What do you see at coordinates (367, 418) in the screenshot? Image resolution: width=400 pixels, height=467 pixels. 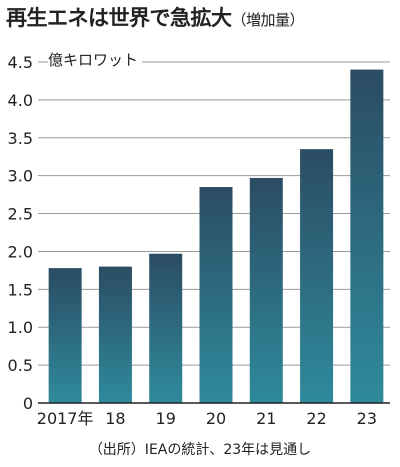 I see `x-tick-label: 23` at bounding box center [367, 418].